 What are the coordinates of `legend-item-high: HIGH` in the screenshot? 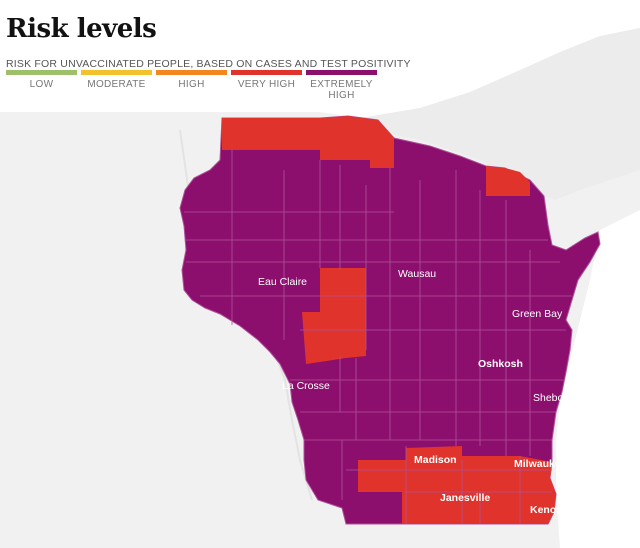 It's located at (191, 85).